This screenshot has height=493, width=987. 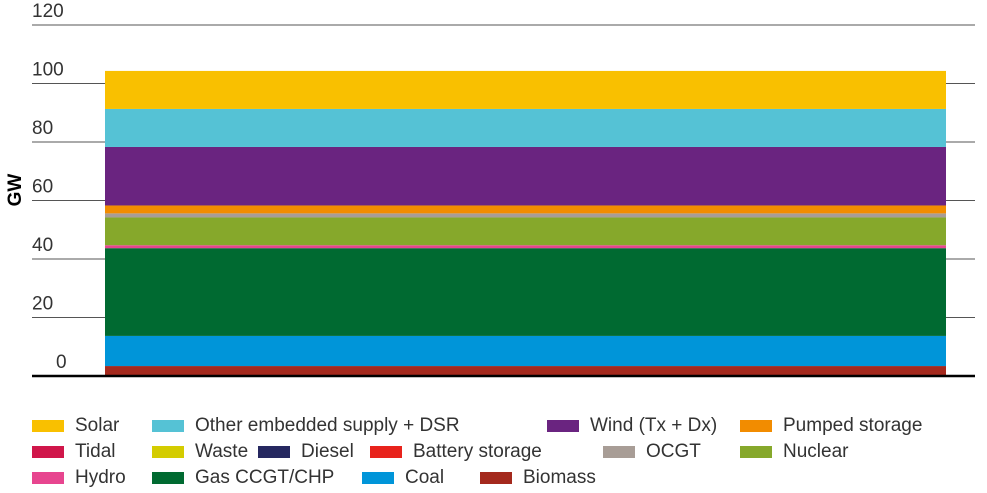 I want to click on legend-label: Nuclear, so click(x=816, y=451).